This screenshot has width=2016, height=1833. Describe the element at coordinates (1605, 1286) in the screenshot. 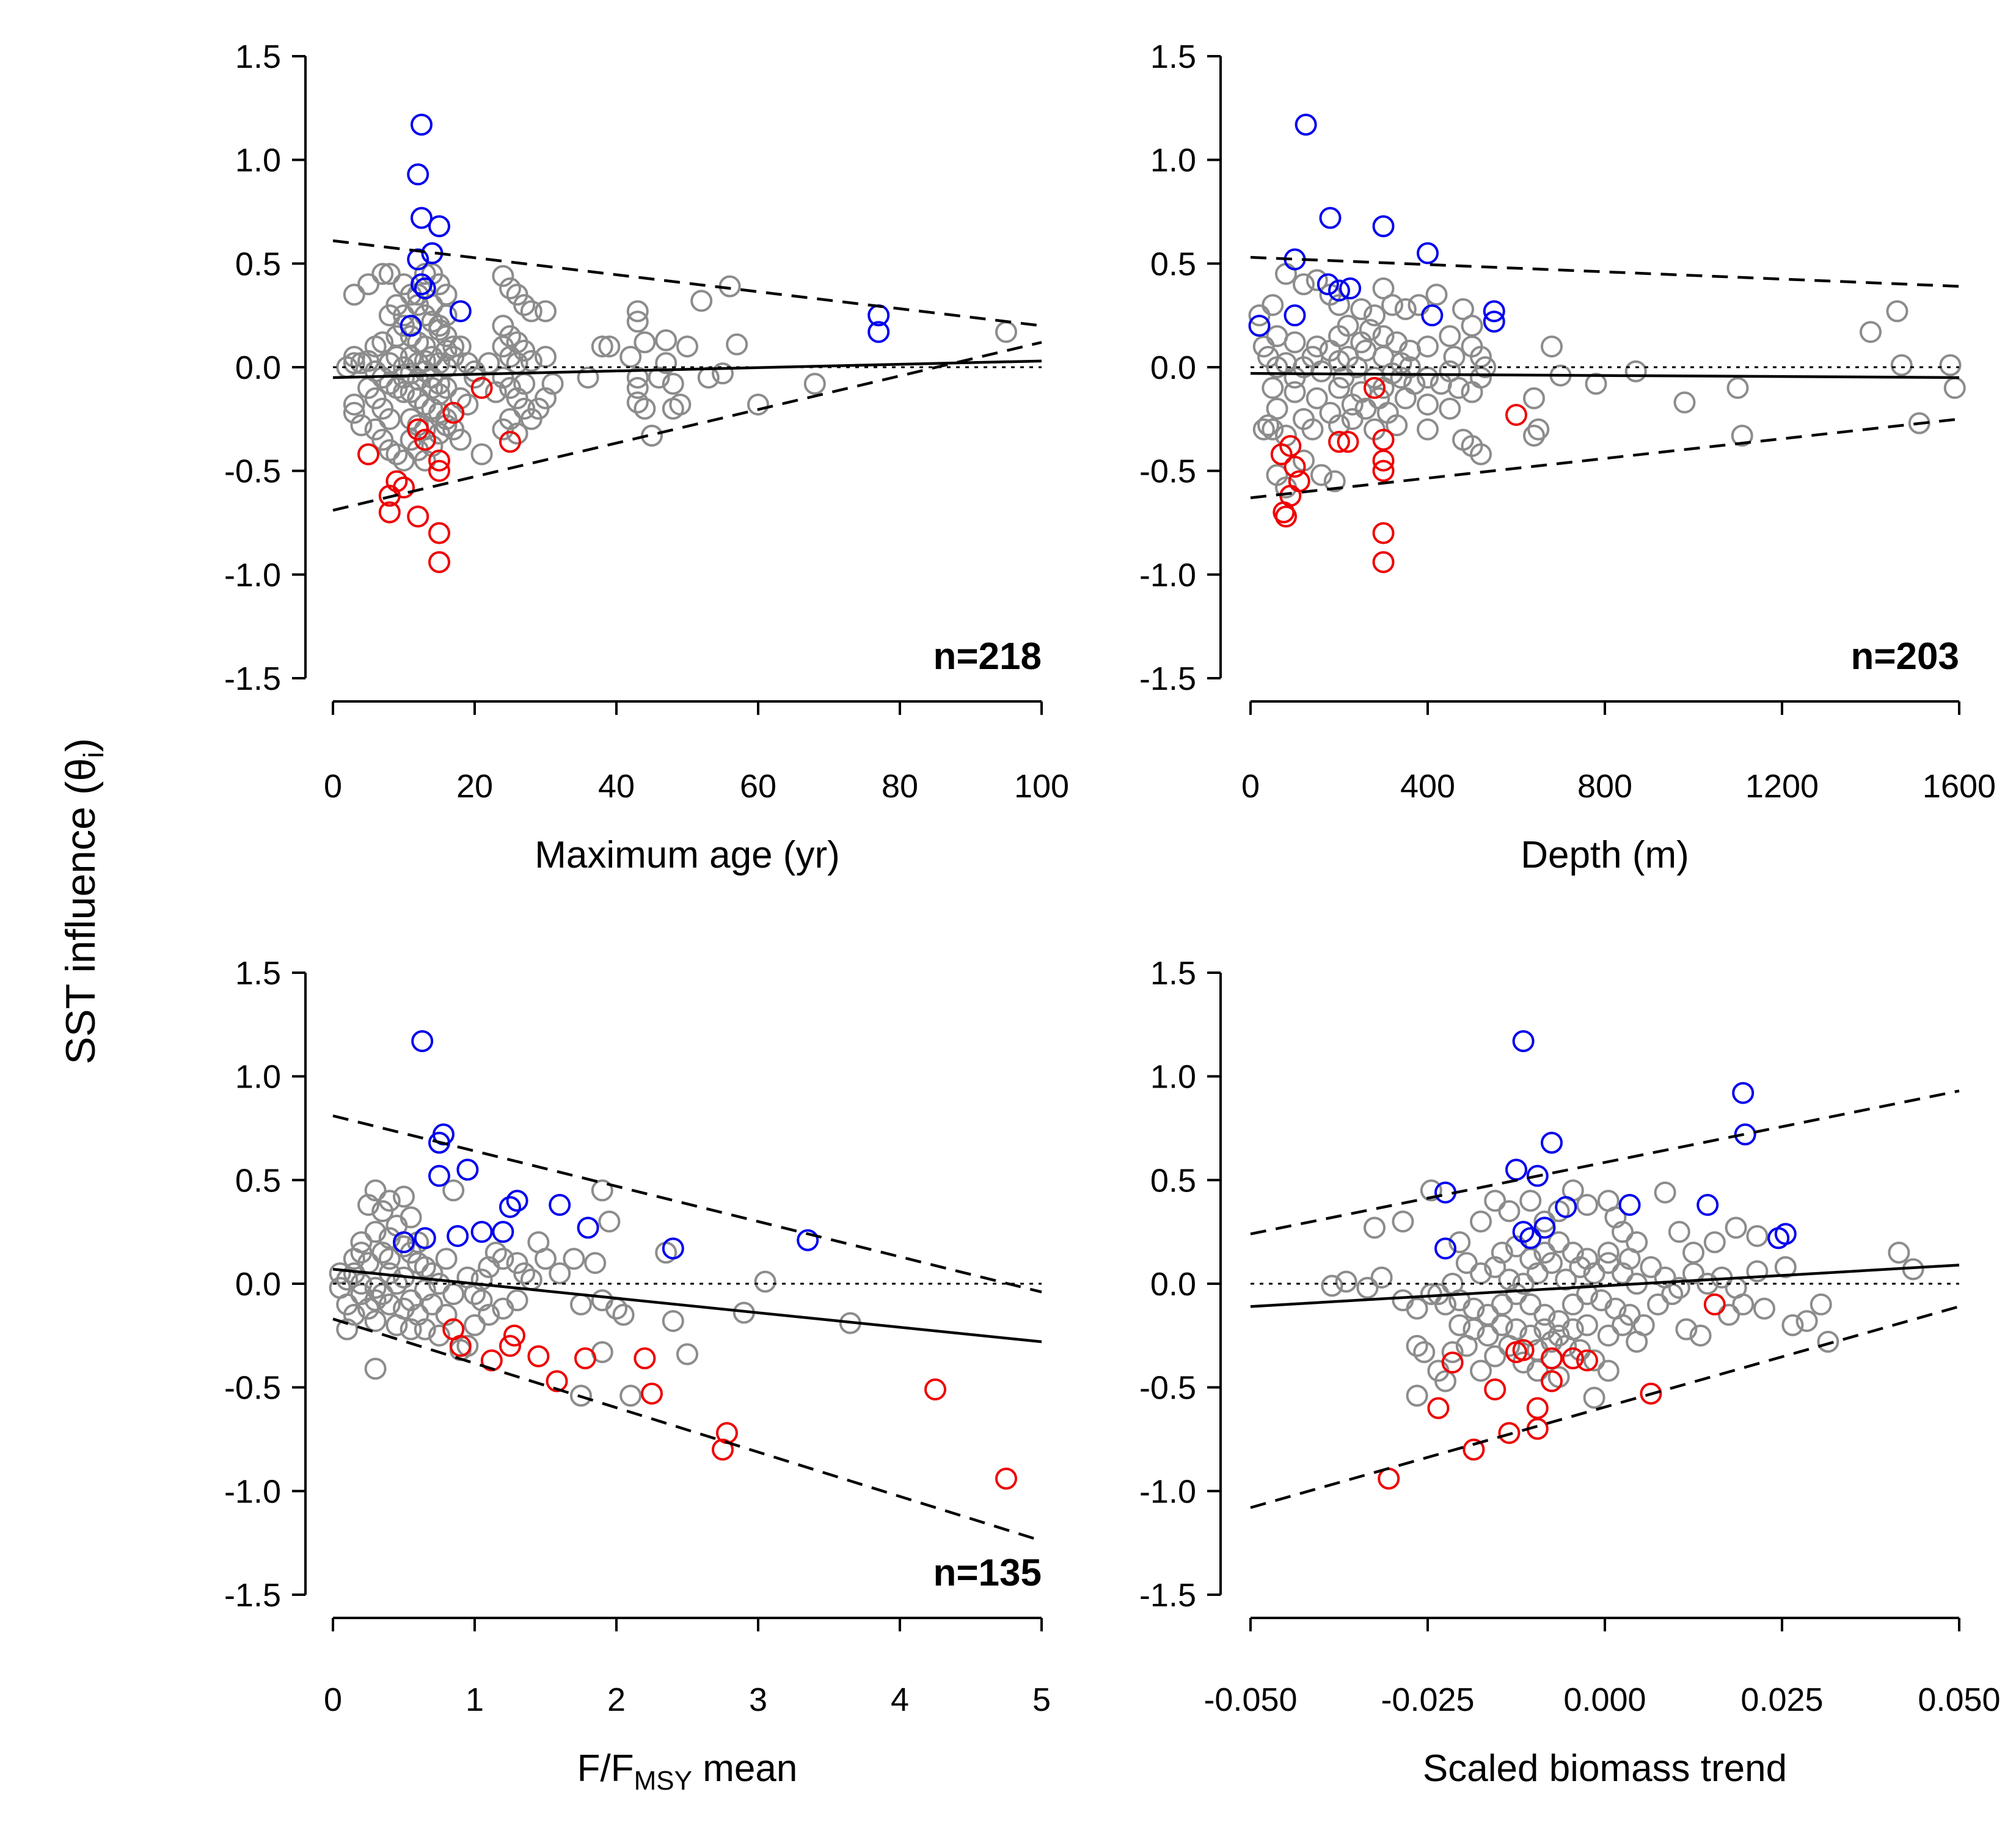

I see `regression-line` at that location.